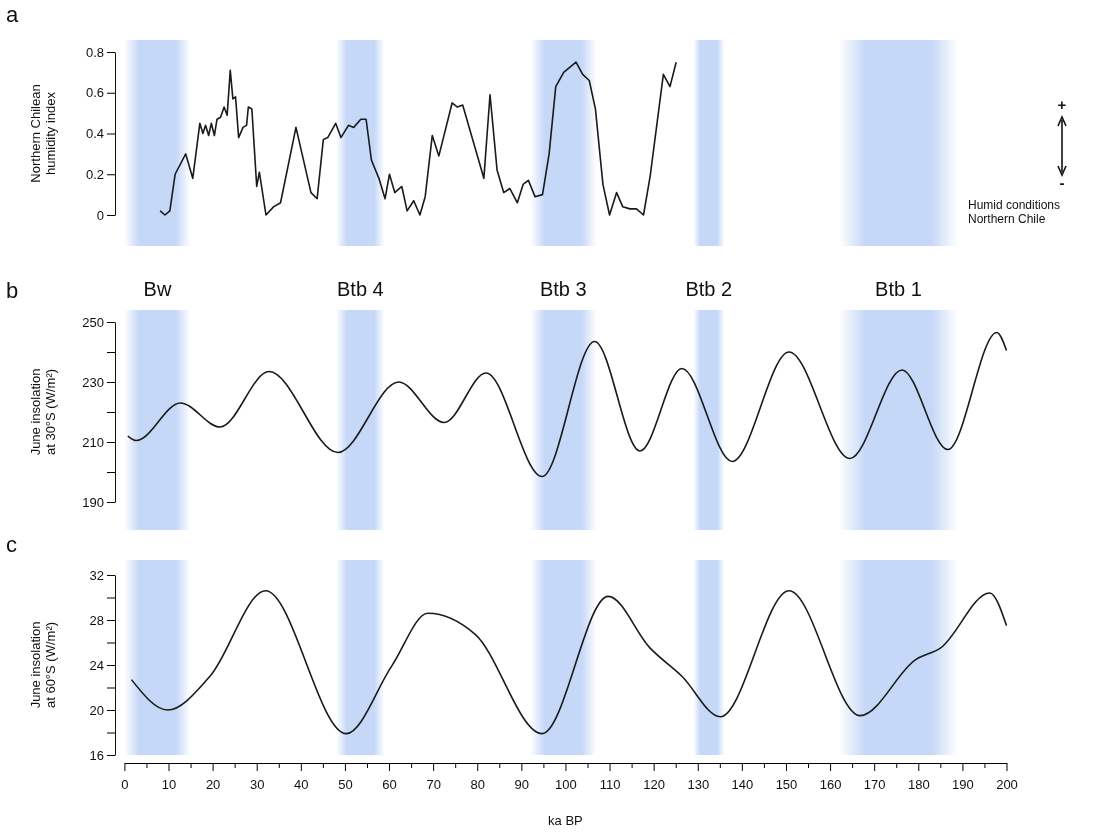  I want to click on y-tick-label: 0.6, so click(94, 93).